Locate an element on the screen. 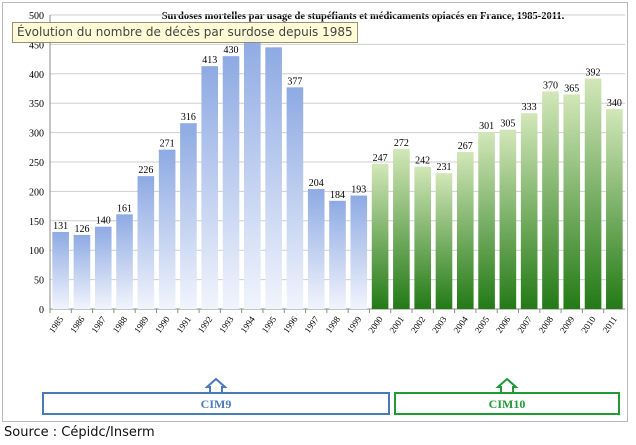 This screenshot has height=445, width=636. x-tick-label-1992: 1992 is located at coordinates (205, 324).